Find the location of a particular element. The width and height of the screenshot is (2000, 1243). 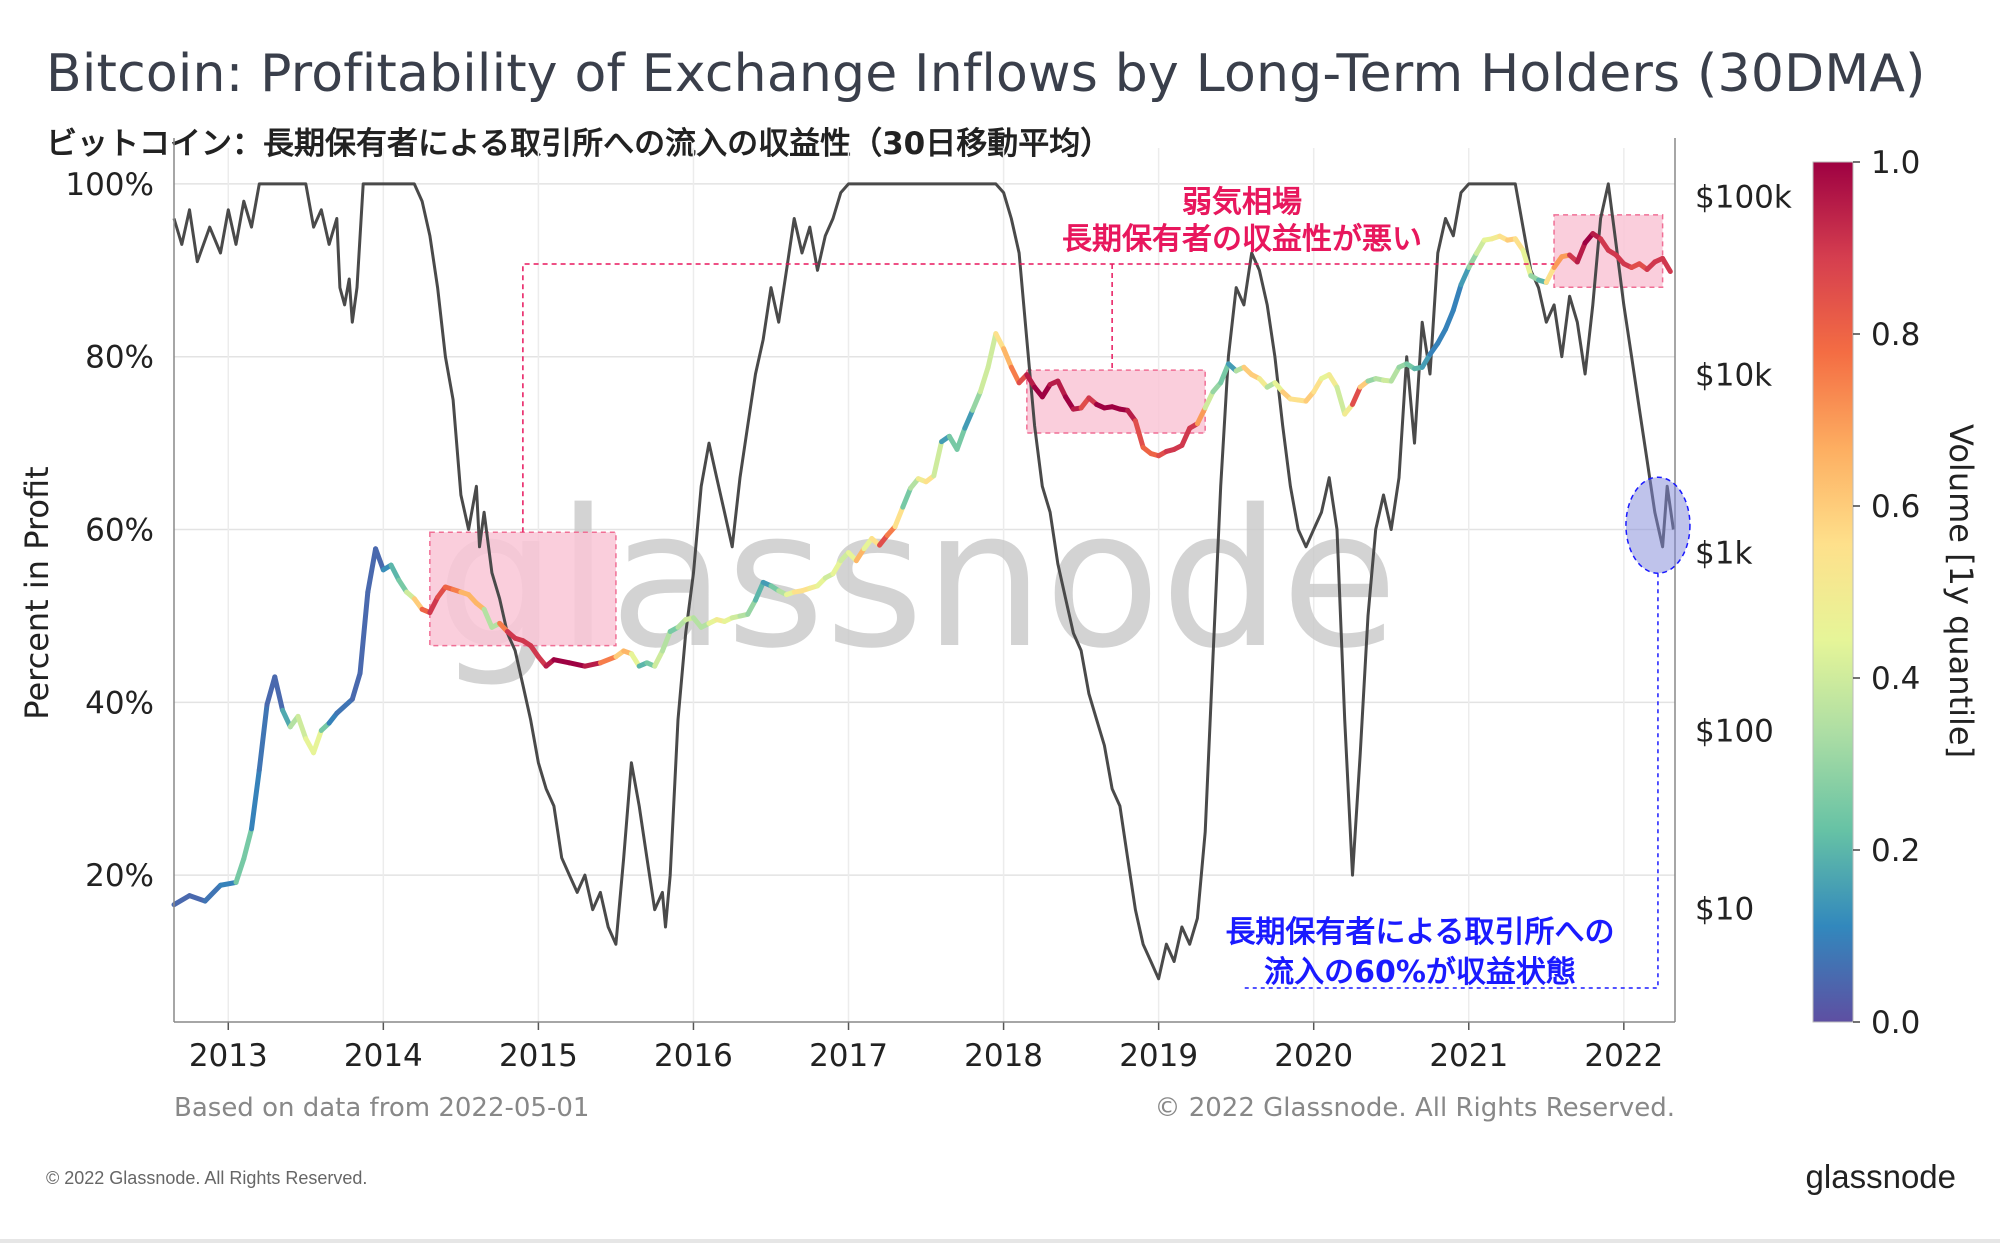

y-tick-label-right: $1k is located at coordinates (1723, 554).